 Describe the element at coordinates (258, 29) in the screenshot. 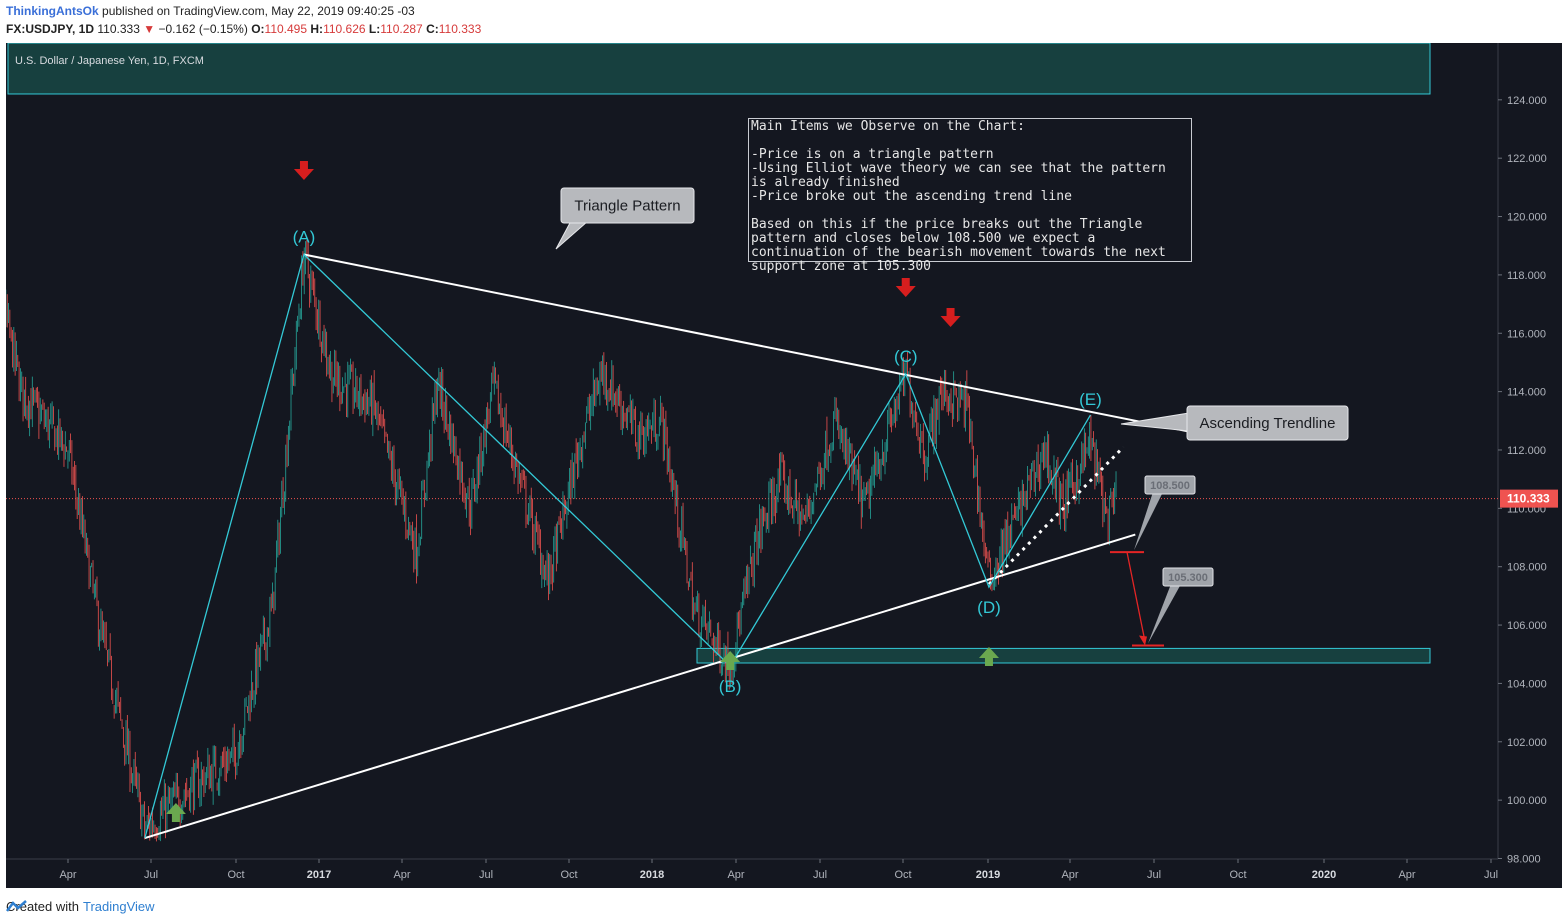

I see `open-label: O:` at that location.